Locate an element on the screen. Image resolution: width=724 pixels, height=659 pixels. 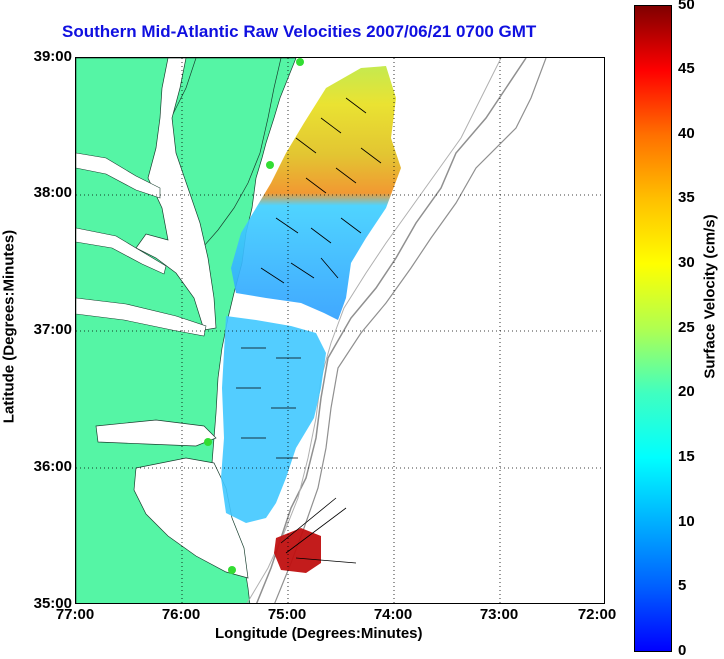
colorbar-tick-label: 35 is located at coordinates (686, 197).